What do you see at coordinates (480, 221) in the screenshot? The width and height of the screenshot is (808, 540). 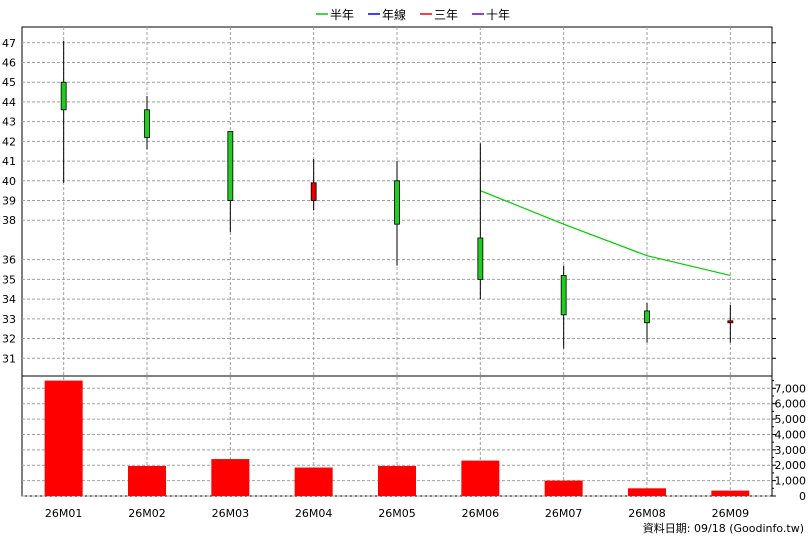 I see `candle-26M06` at bounding box center [480, 221].